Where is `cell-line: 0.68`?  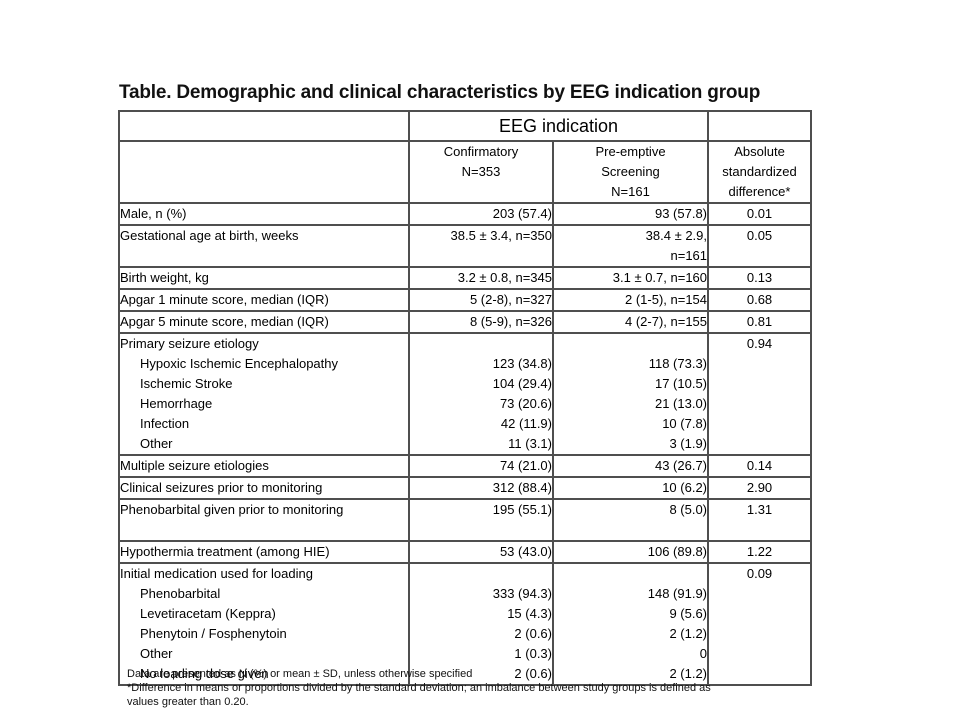
cell-line: 0.68 is located at coordinates (759, 299).